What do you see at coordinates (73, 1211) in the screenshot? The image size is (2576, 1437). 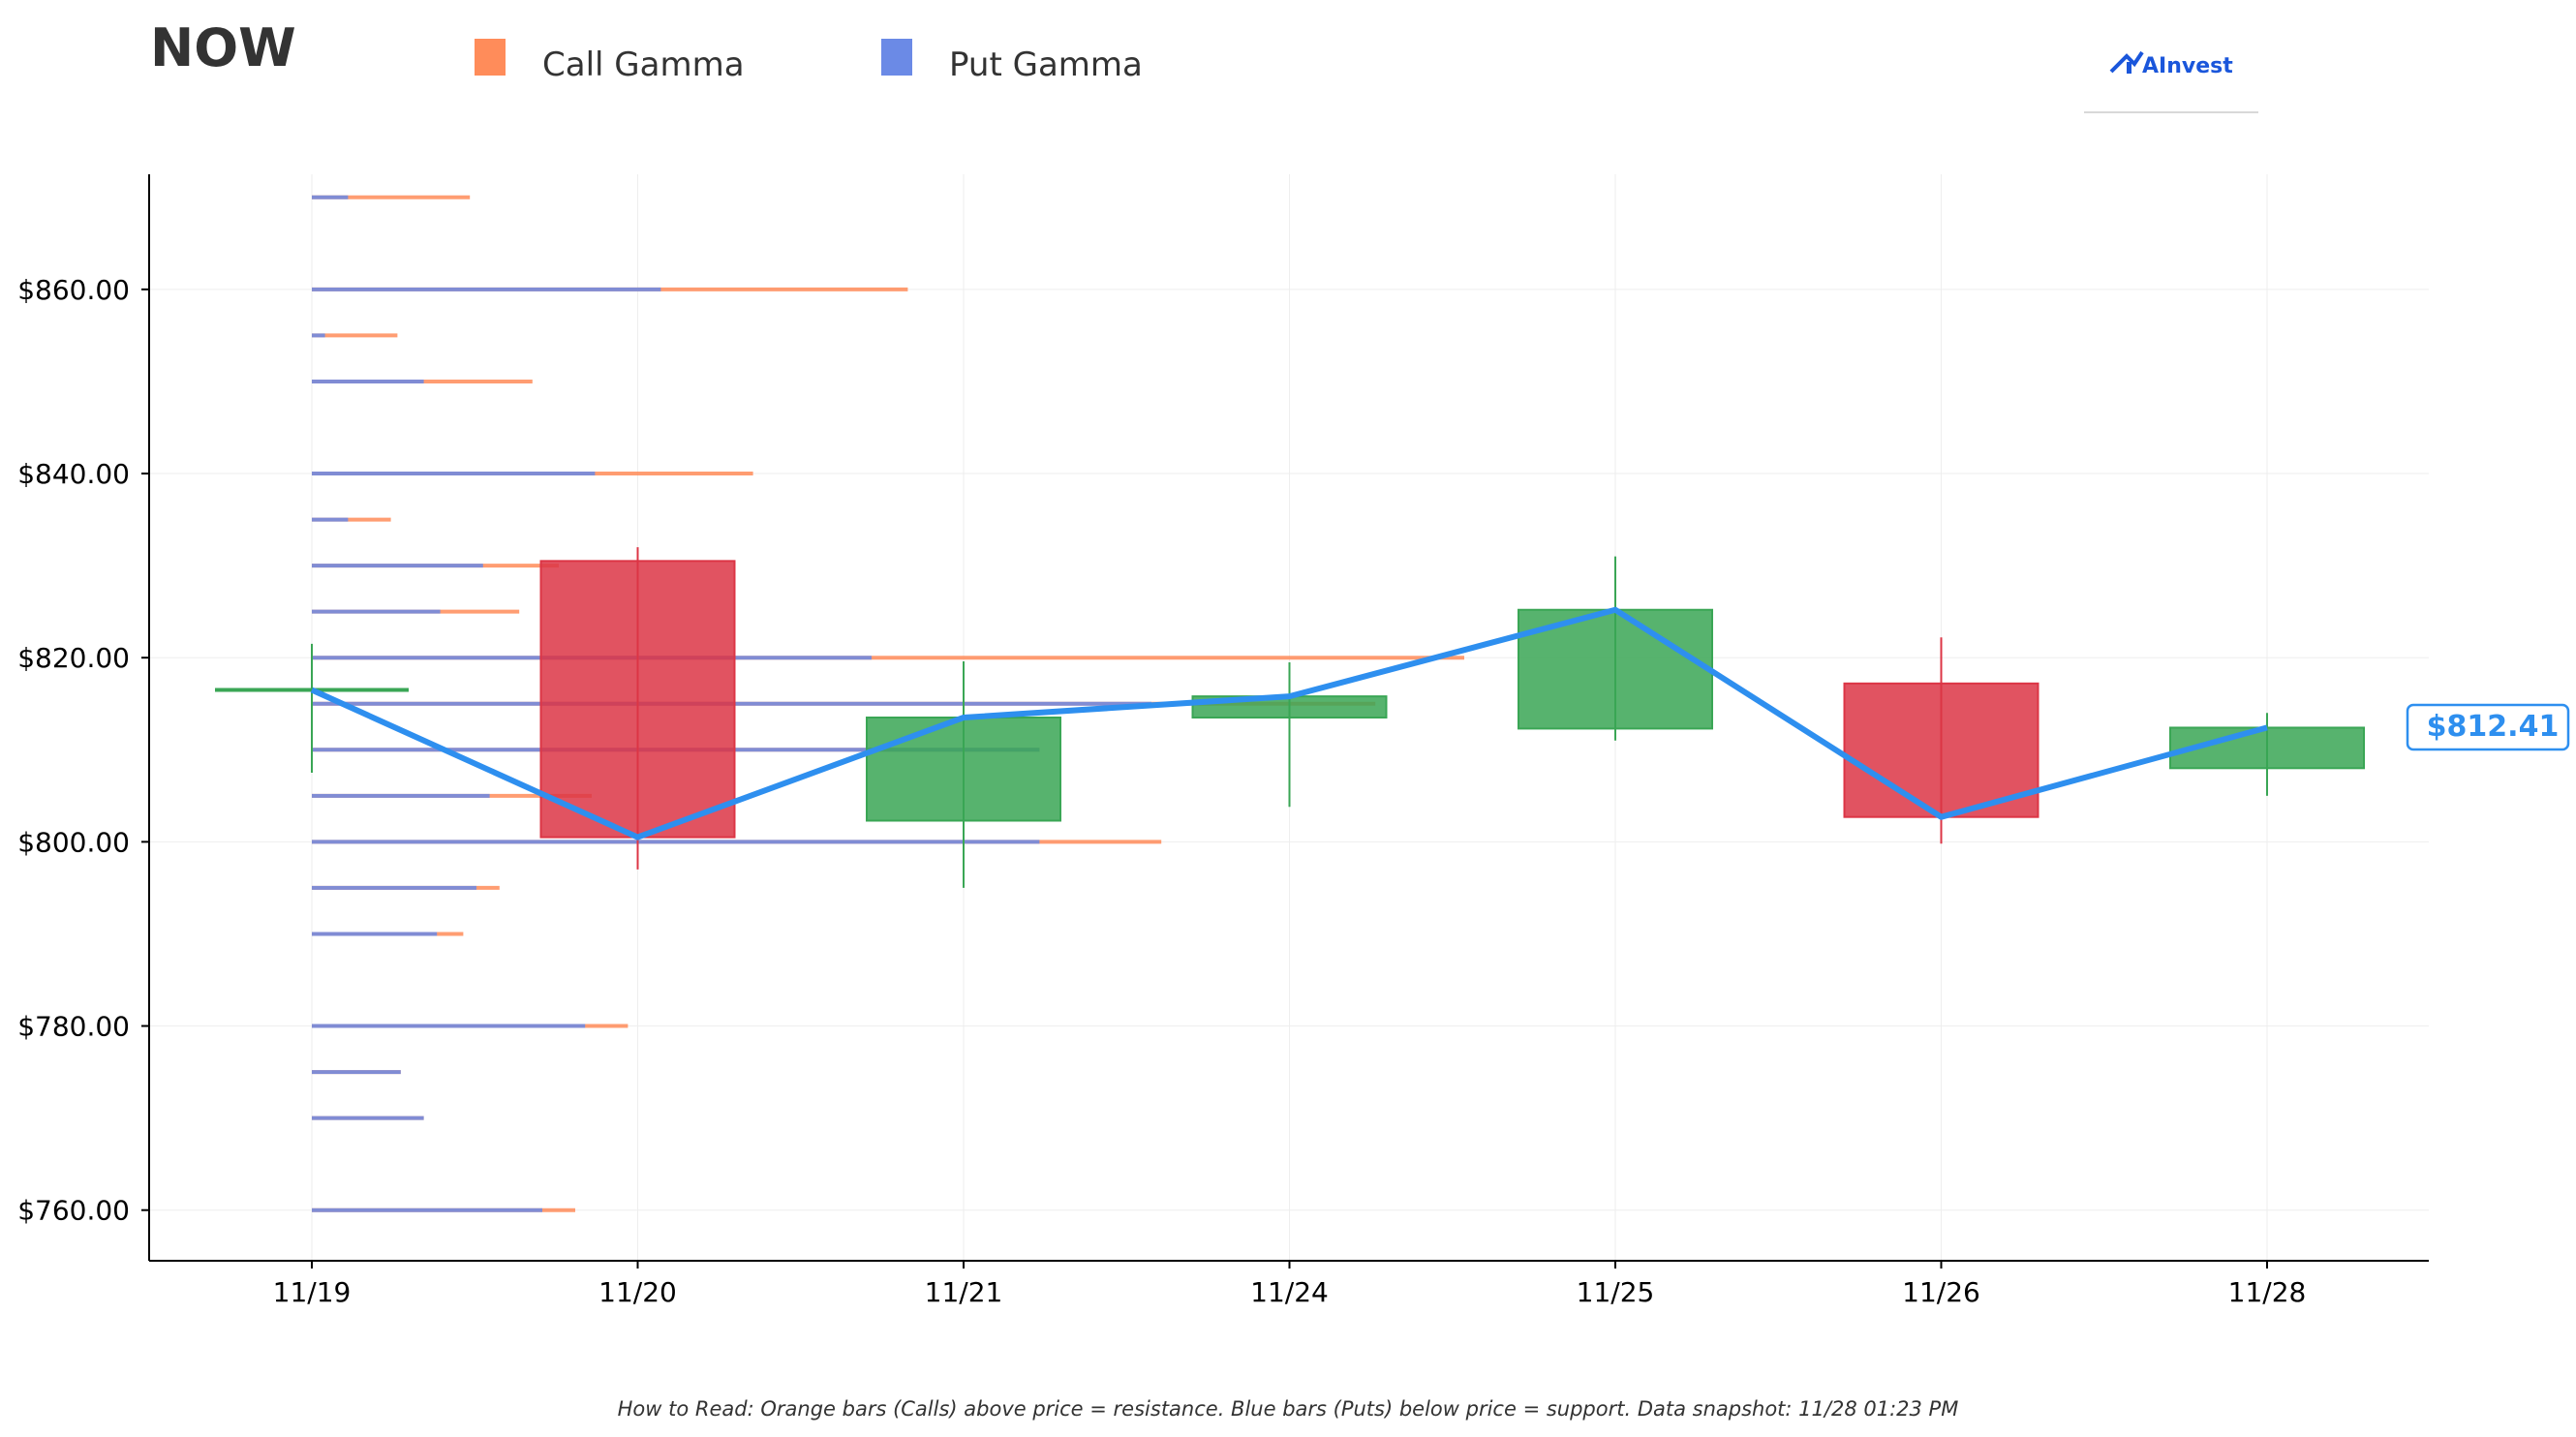 I see `y-tick-label: $760.00` at bounding box center [73, 1211].